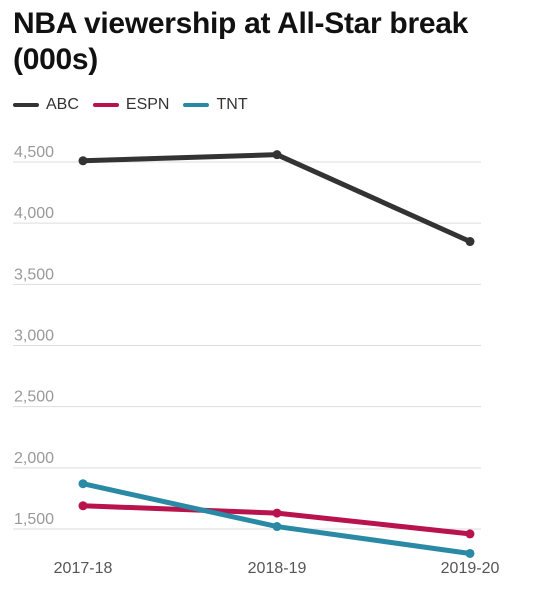  Describe the element at coordinates (276, 198) in the screenshot. I see `series-line-abc` at that location.